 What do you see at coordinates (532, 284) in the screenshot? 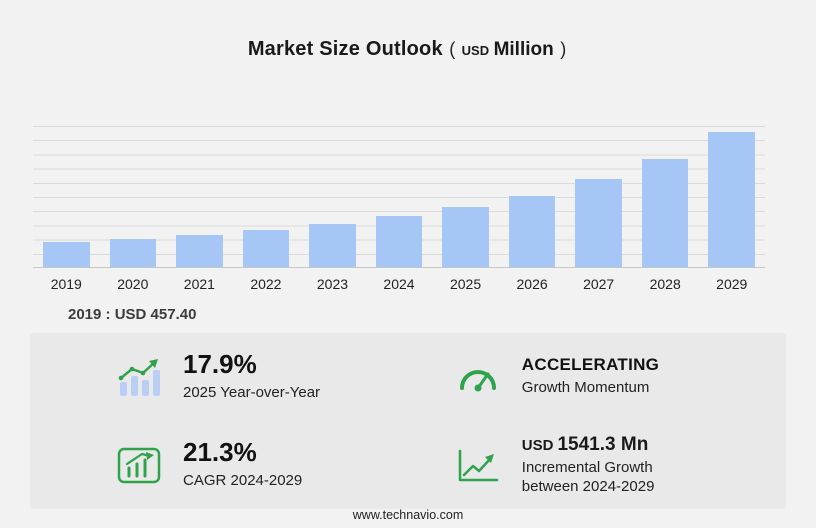
I see `x-tick-label: 2026` at bounding box center [532, 284].